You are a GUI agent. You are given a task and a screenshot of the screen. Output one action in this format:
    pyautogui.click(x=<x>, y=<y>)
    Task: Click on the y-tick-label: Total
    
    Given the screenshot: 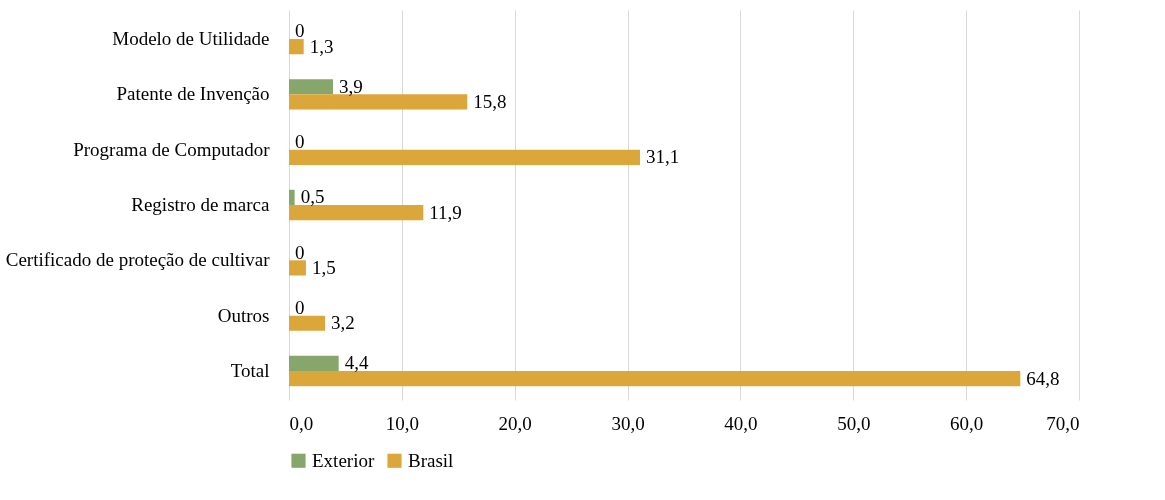 What is the action you would take?
    pyautogui.click(x=250, y=370)
    